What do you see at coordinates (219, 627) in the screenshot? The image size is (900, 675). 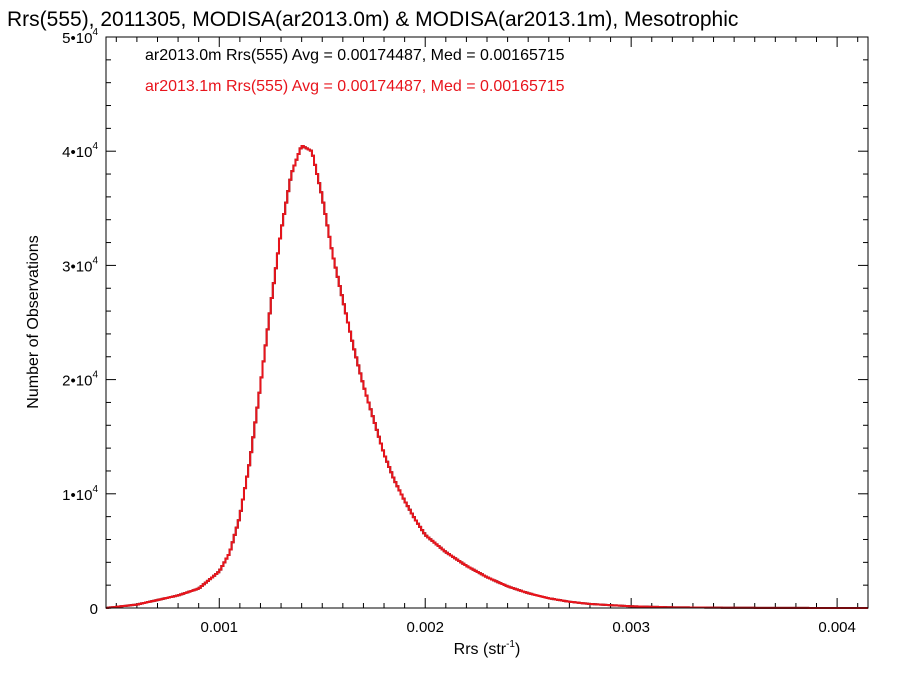 I see `x-tick-label: 0.001` at bounding box center [219, 627].